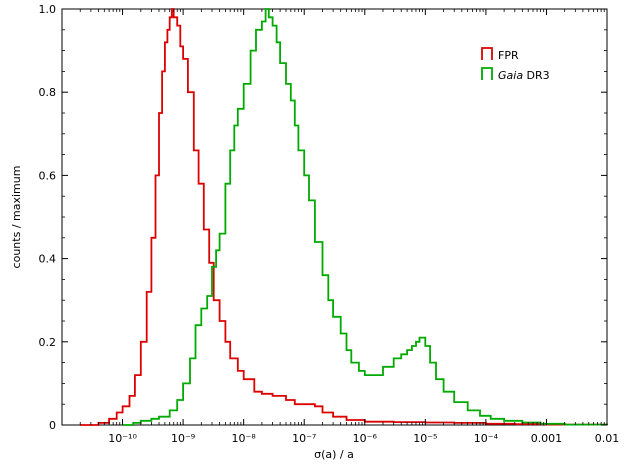  What do you see at coordinates (487, 53) in the screenshot?
I see `legend-swatch-fpr` at bounding box center [487, 53].